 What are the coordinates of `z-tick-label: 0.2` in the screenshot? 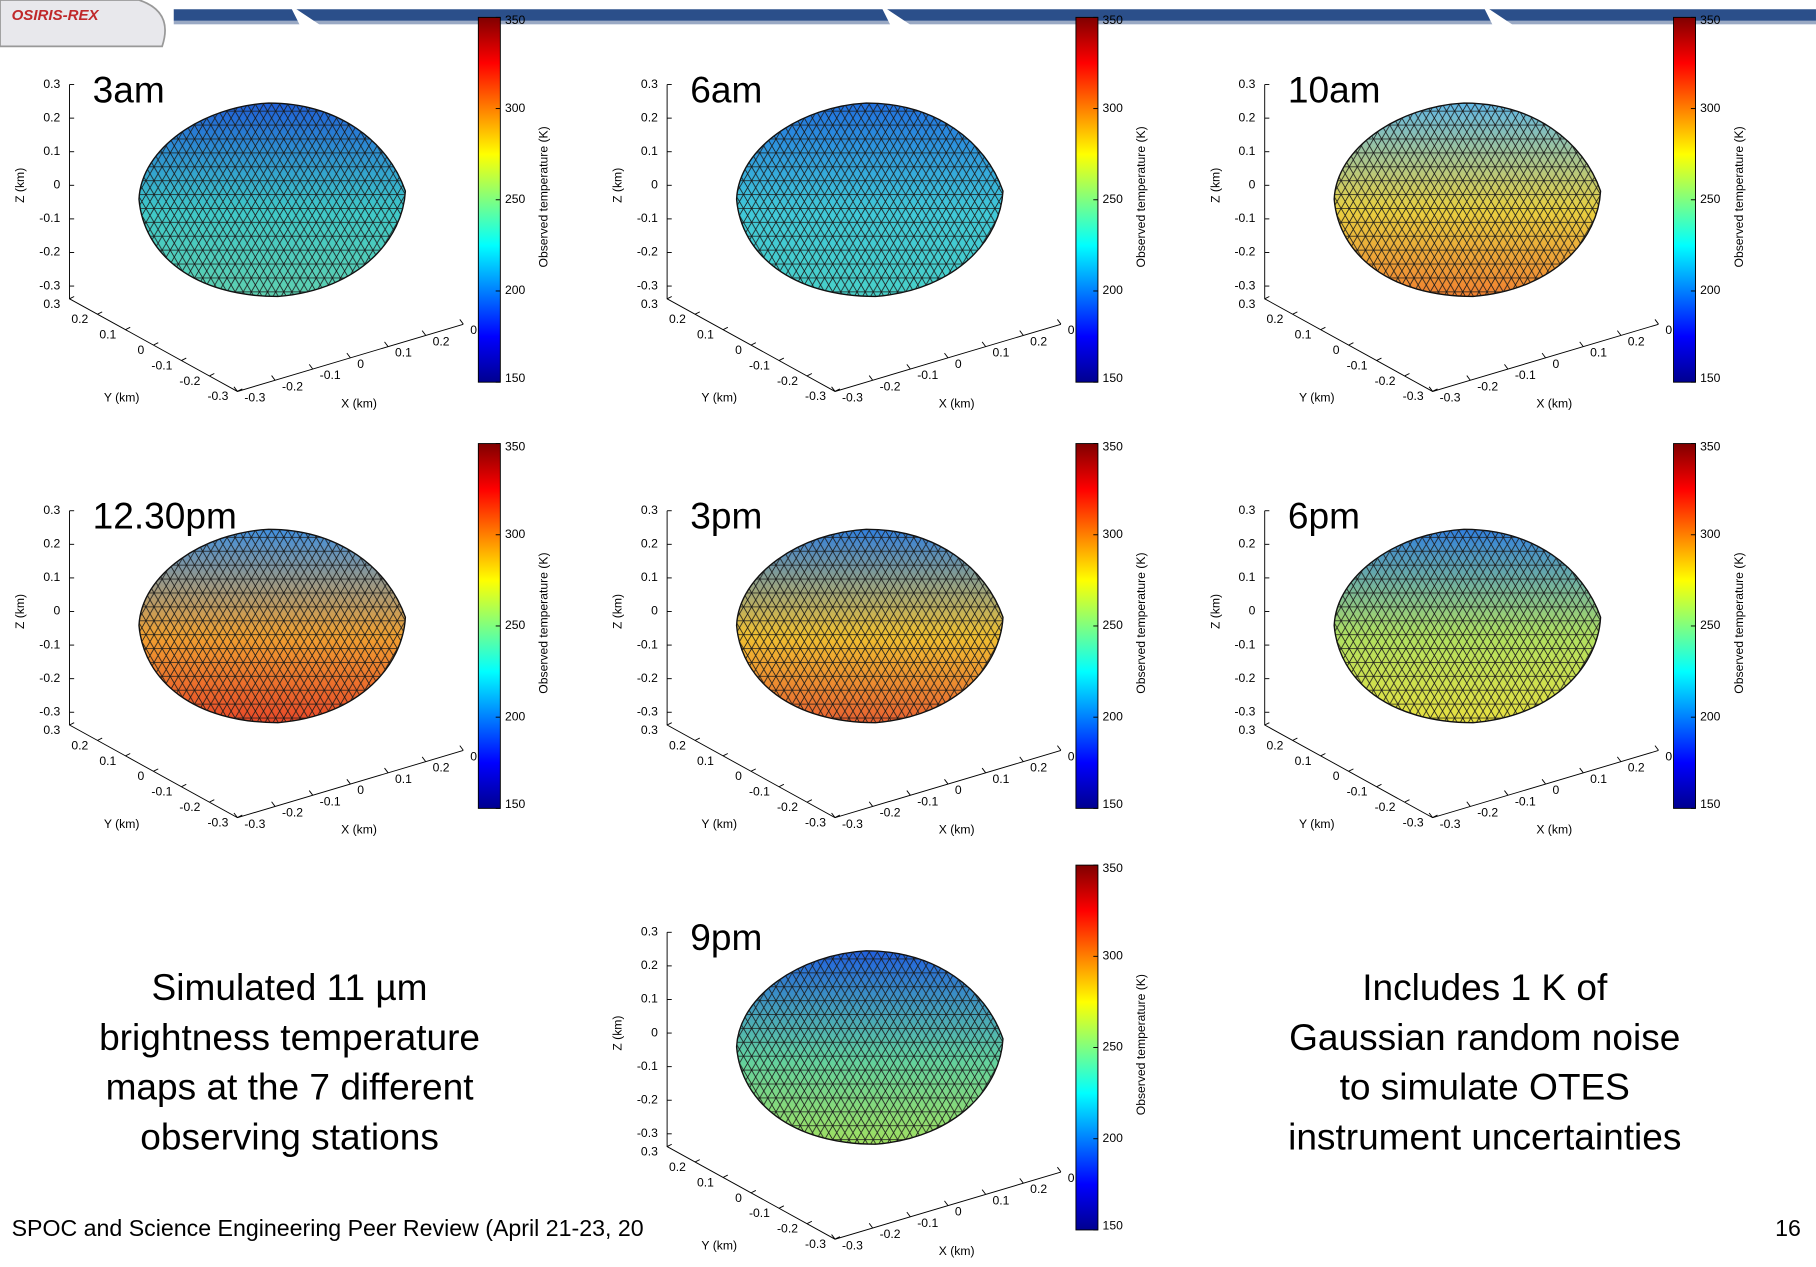 It's located at (649, 544).